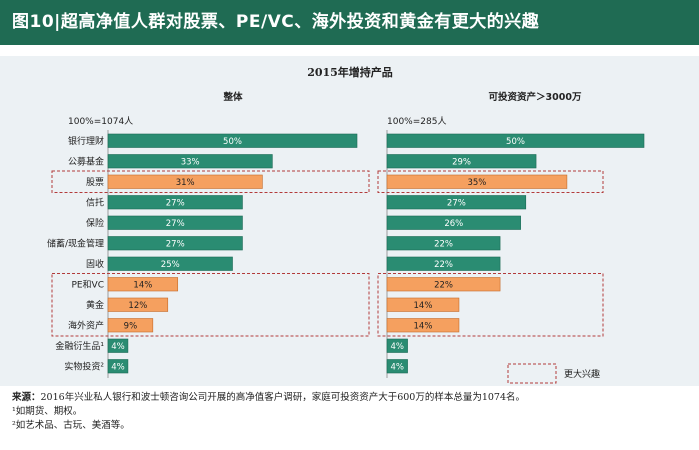  What do you see at coordinates (87, 285) in the screenshot?
I see `category-label-7: PE和VC` at bounding box center [87, 285].